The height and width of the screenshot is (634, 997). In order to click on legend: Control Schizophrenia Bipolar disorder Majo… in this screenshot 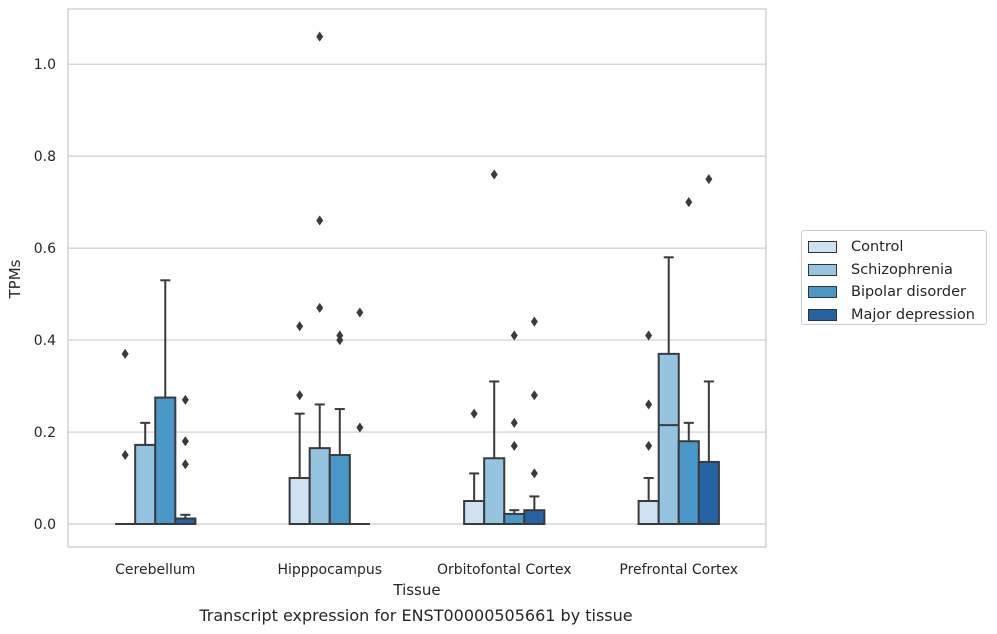, I will do `click(894, 277)`.